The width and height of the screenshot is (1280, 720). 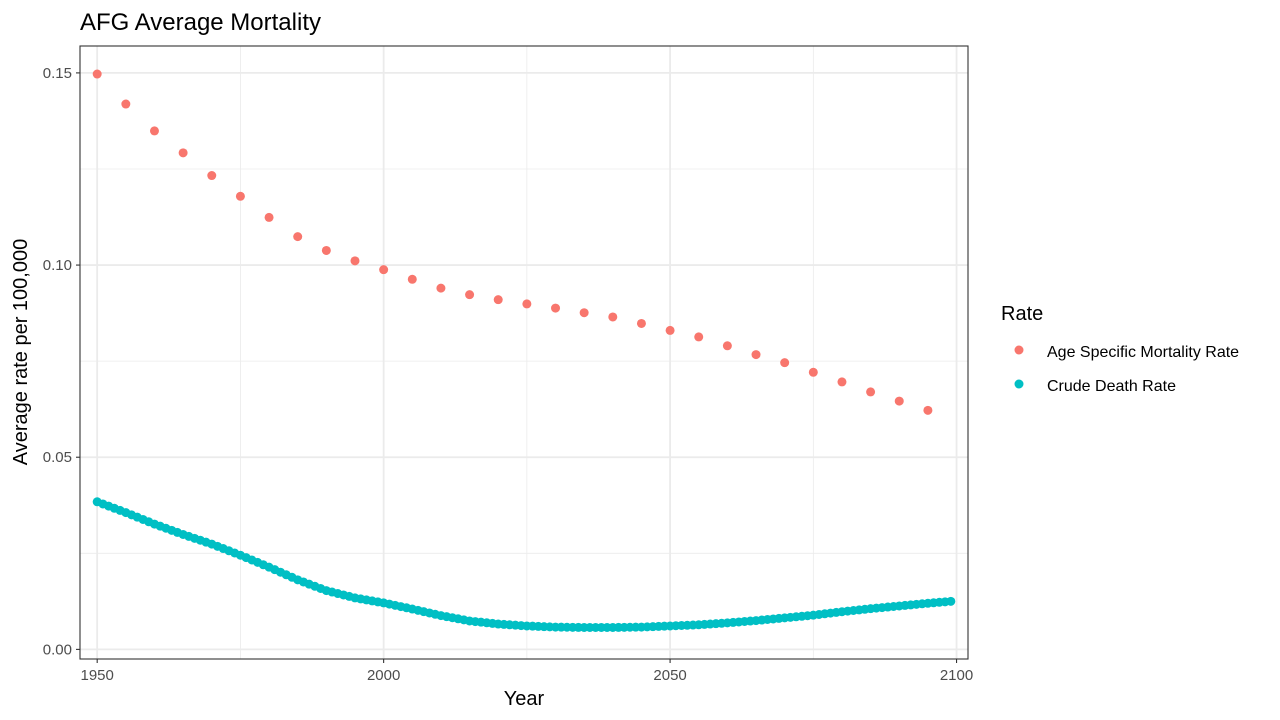 What do you see at coordinates (61, 361) in the screenshot?
I see `y-axis: 0.00 0.05 0.10 0.15` at bounding box center [61, 361].